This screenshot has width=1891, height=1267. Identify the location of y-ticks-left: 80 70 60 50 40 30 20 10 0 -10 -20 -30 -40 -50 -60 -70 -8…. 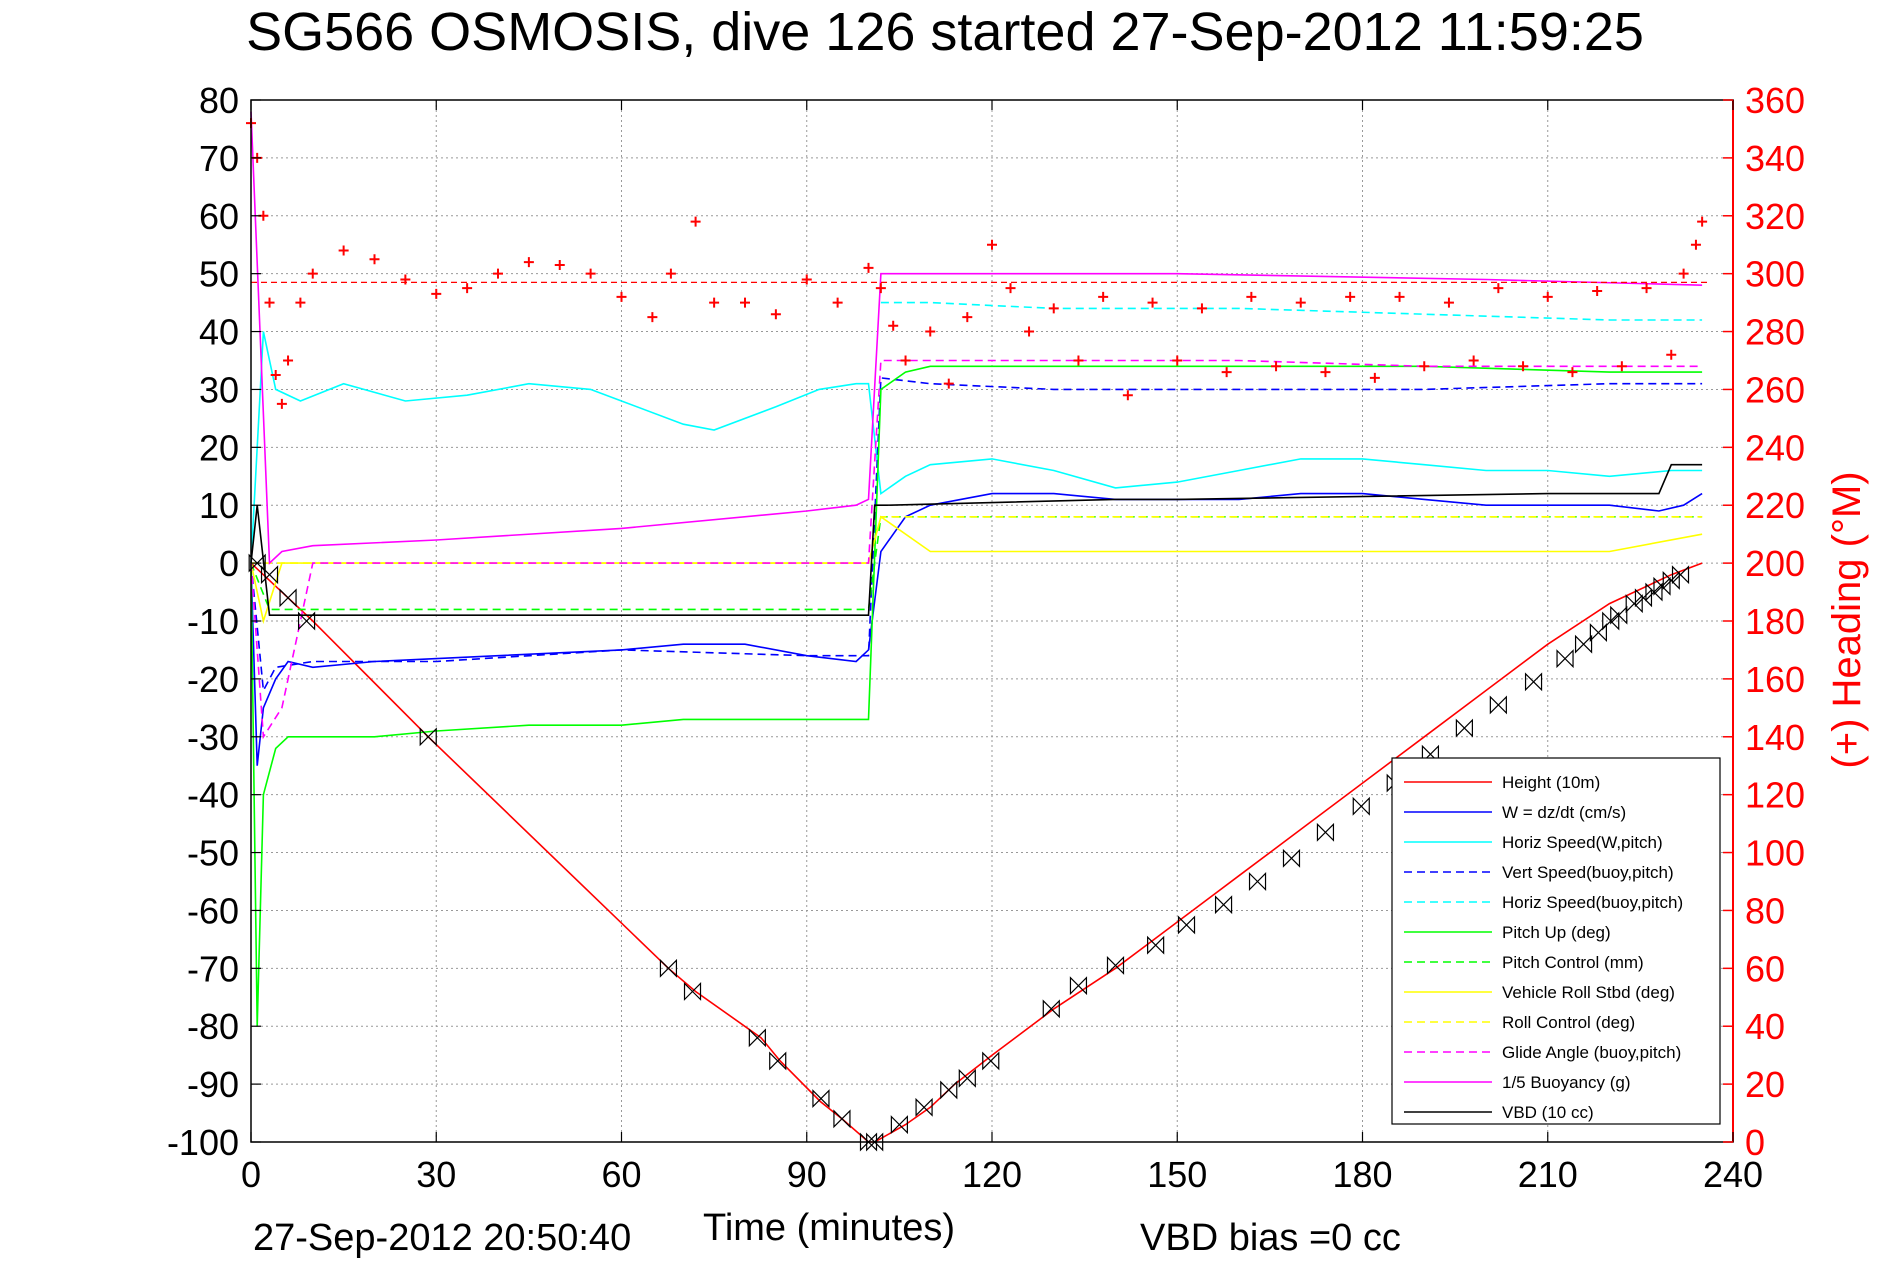
(214, 621).